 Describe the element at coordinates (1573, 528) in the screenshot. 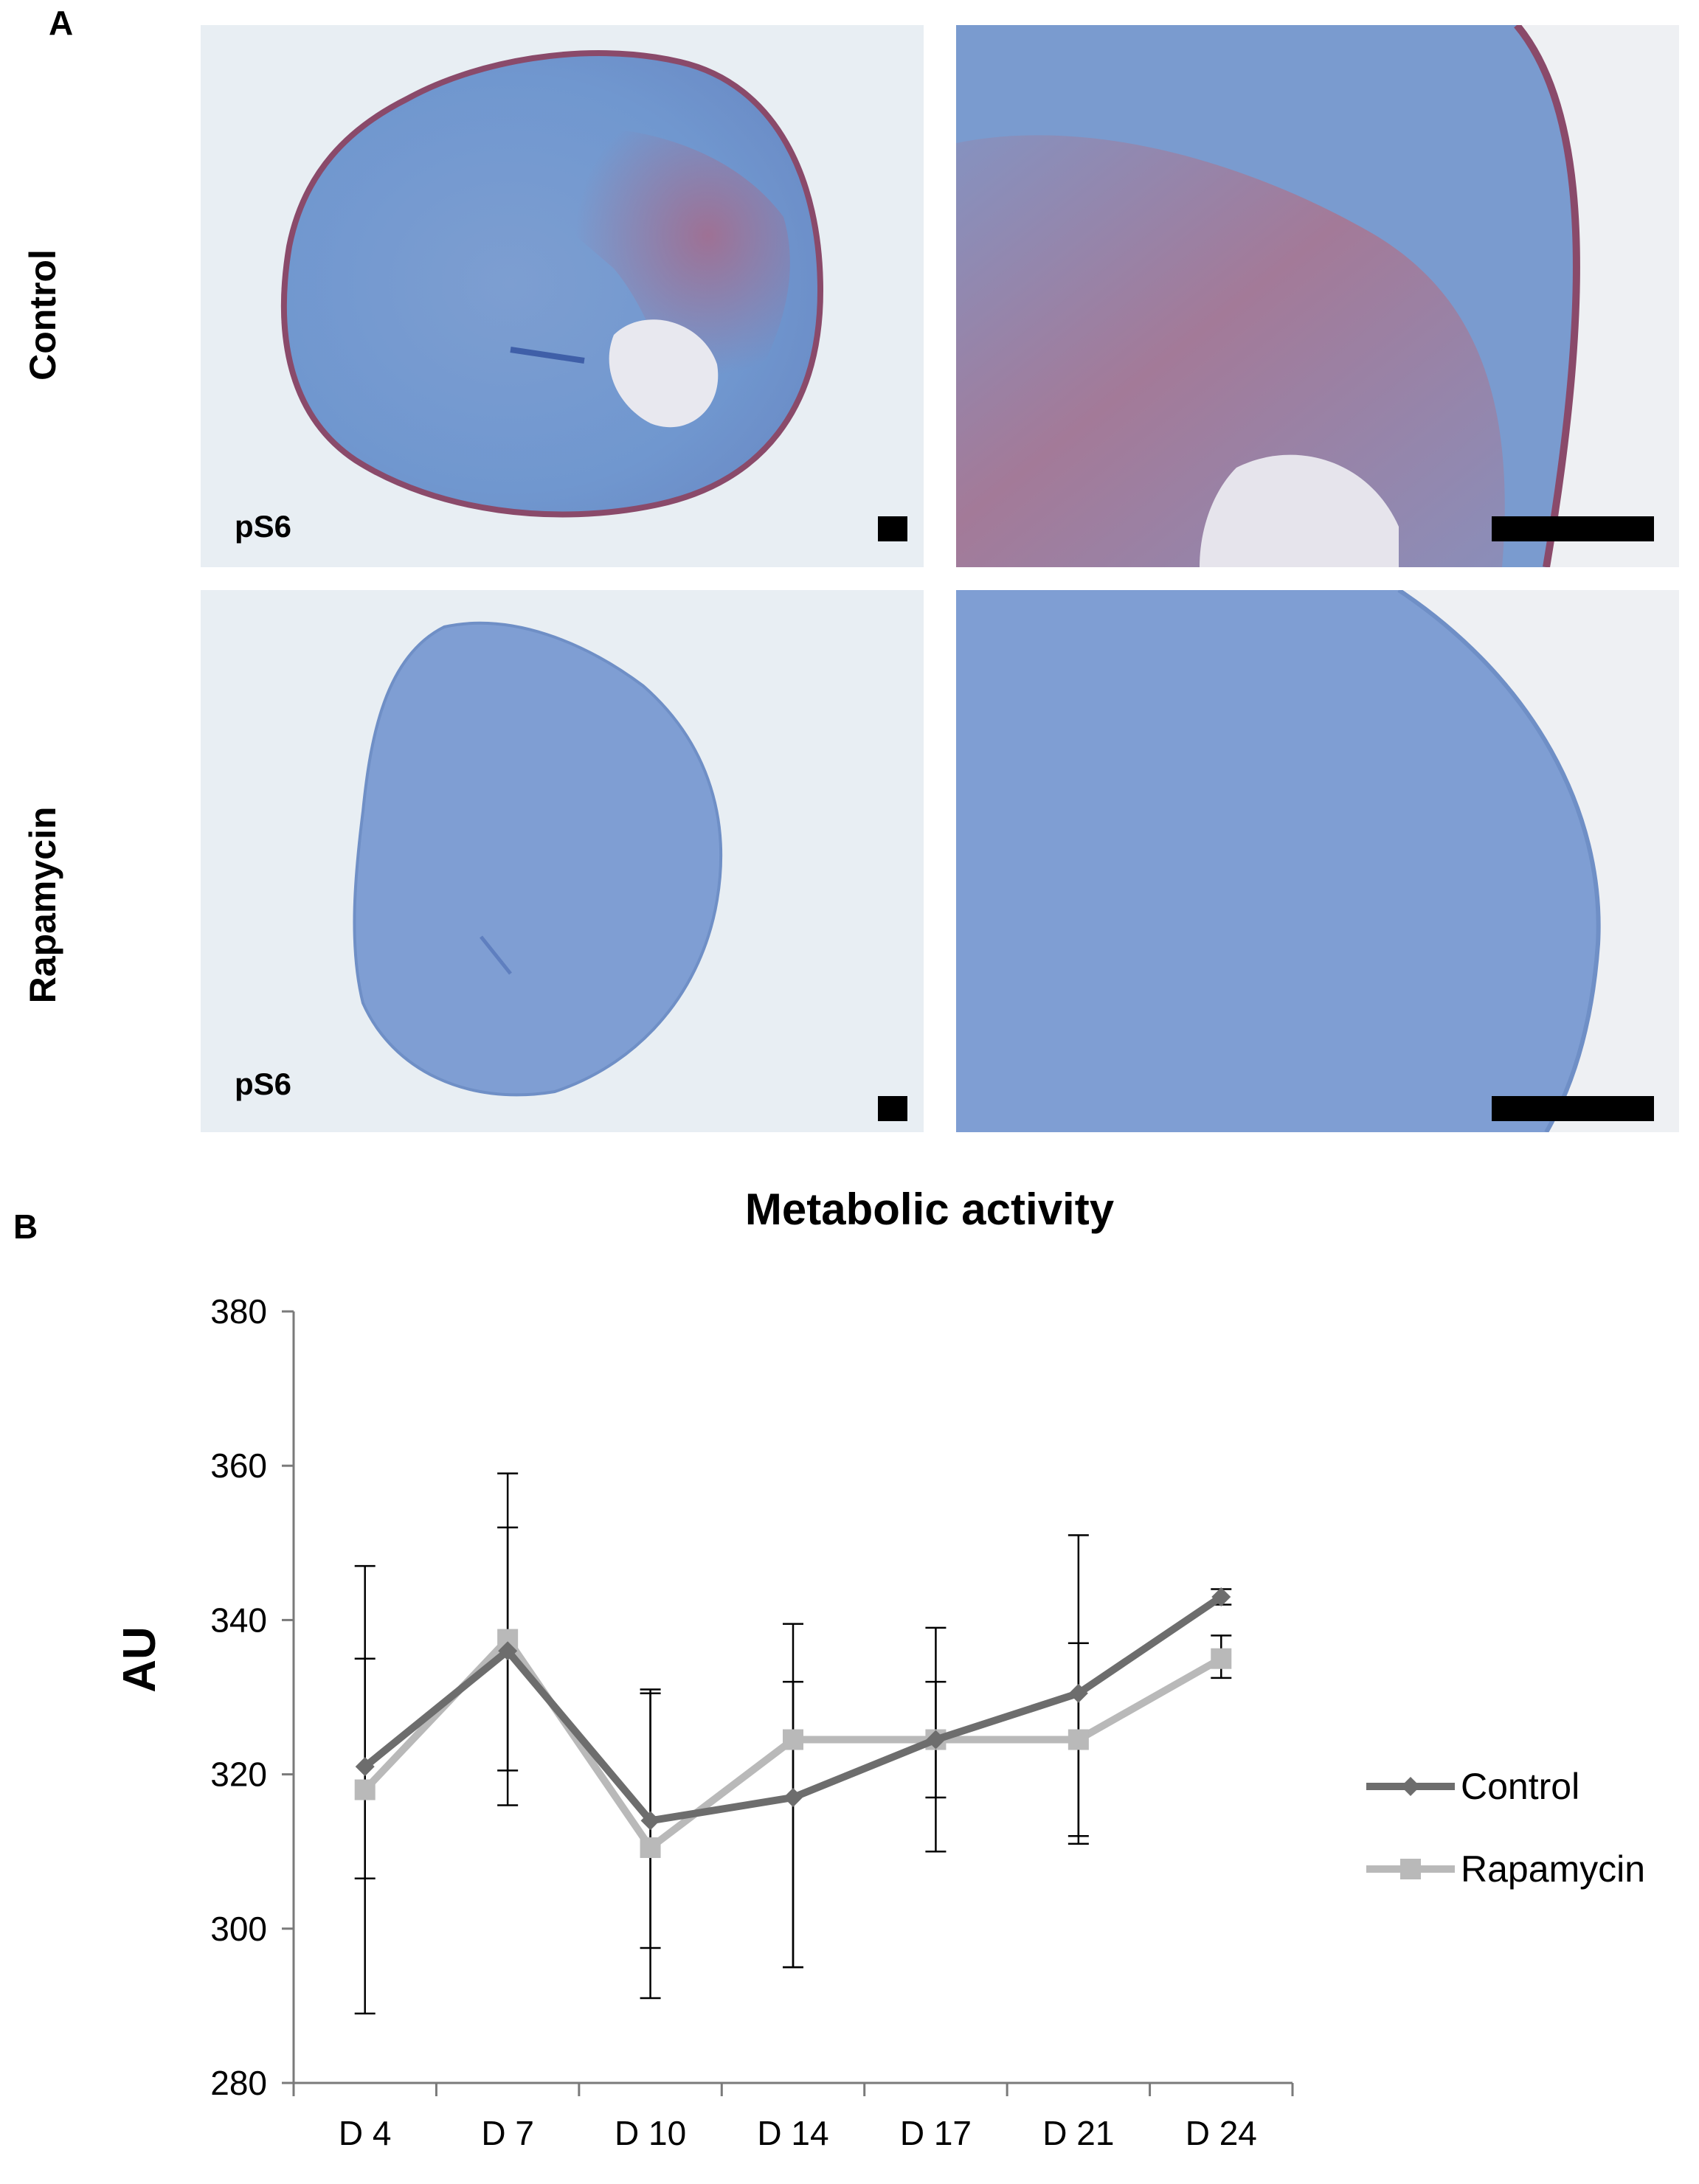

I see `scale-bar-control-high` at that location.